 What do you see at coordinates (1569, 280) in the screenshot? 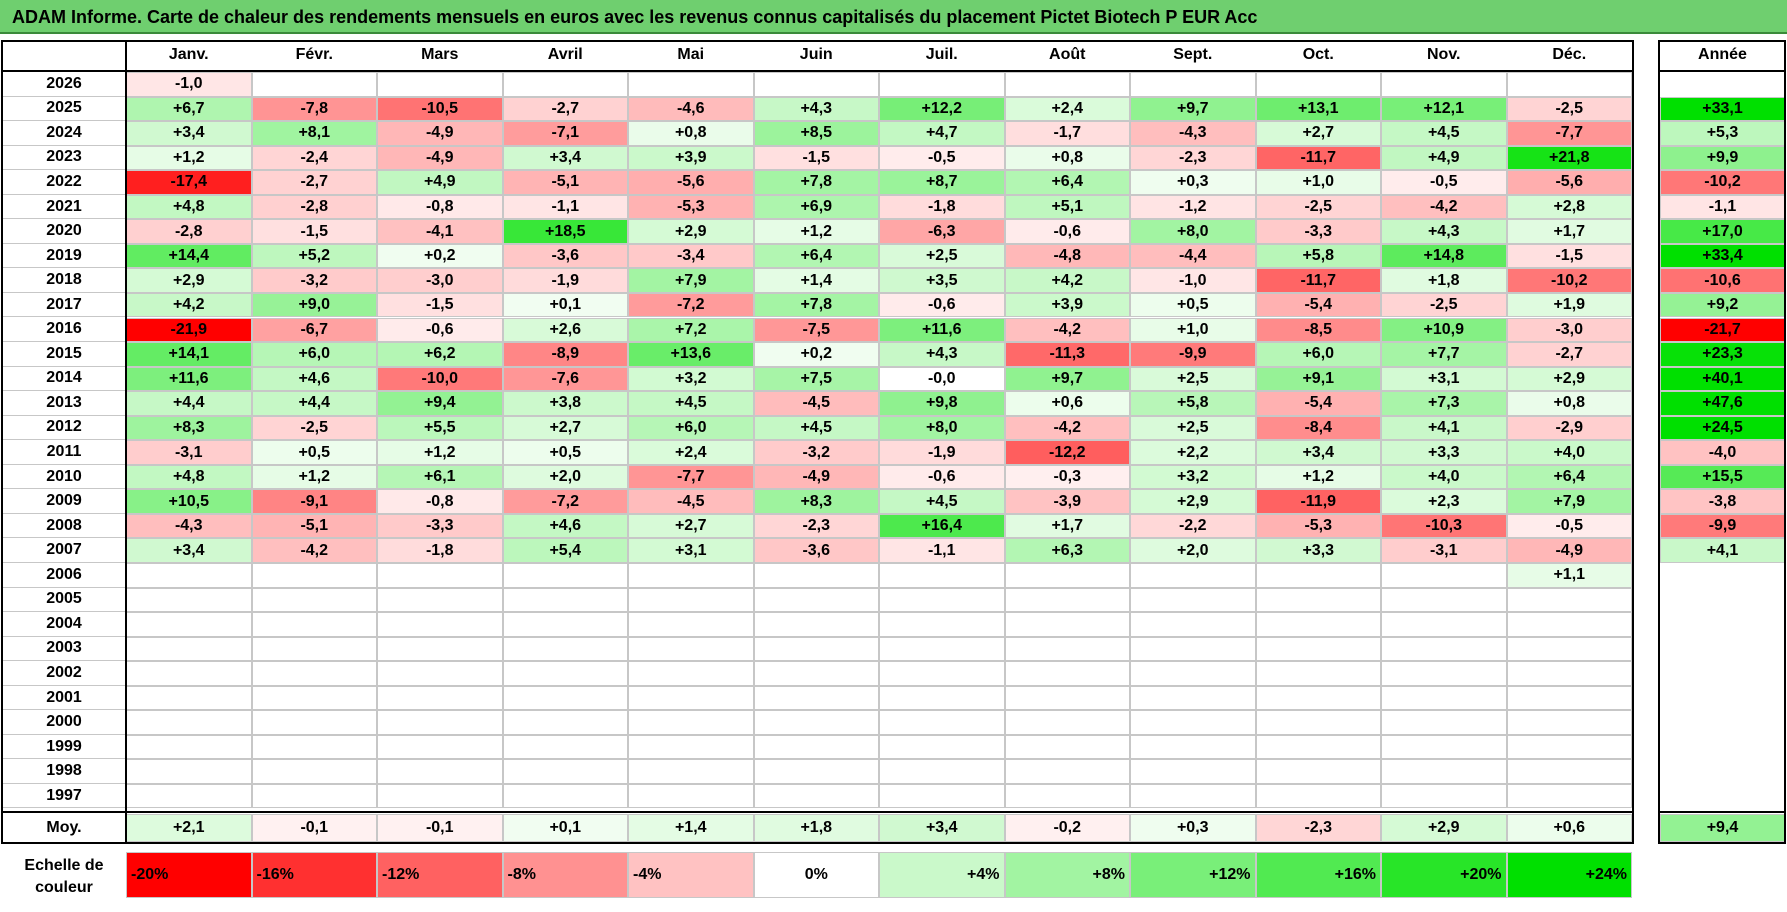
I see `heatmap-cell: -10,2` at bounding box center [1569, 280].